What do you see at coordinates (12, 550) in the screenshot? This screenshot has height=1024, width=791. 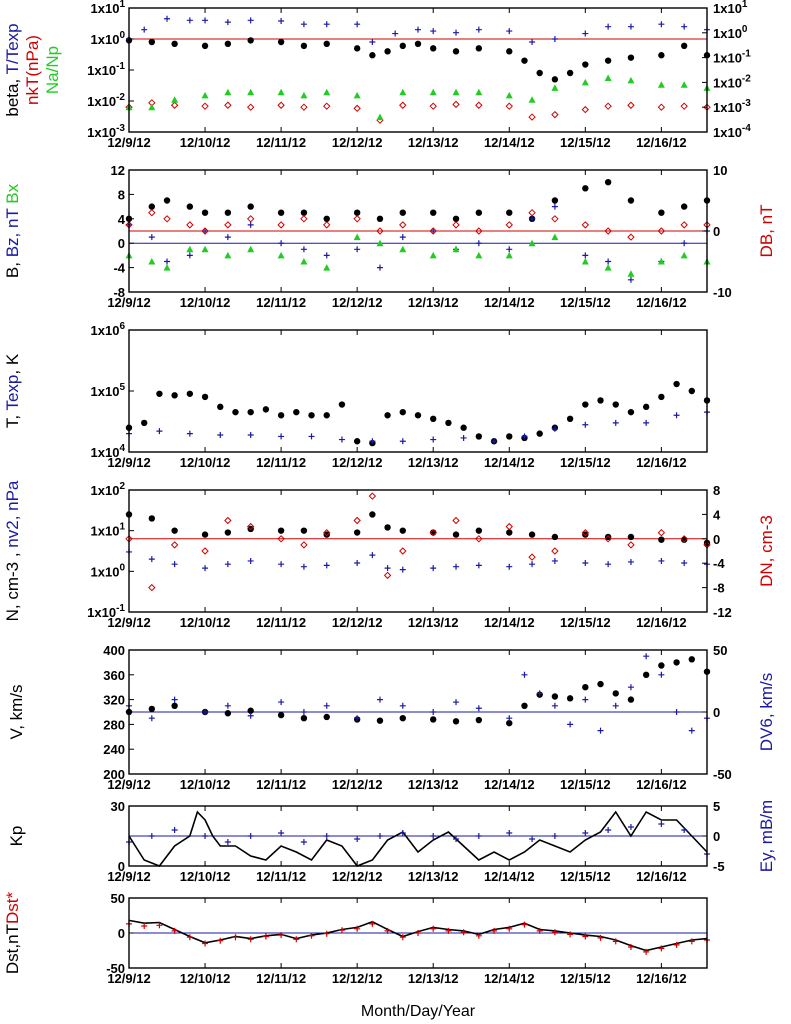 I see `y-axis-label: N, cm-3 , nv2, nPa` at bounding box center [12, 550].